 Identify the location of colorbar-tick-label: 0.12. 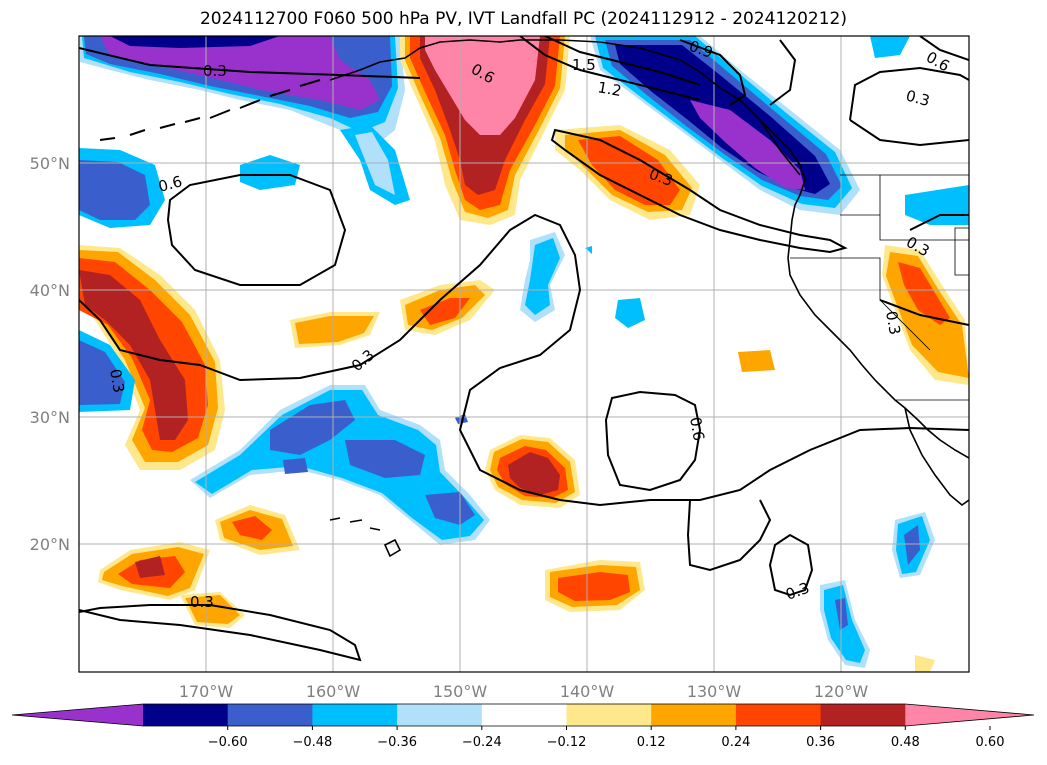
(651, 742).